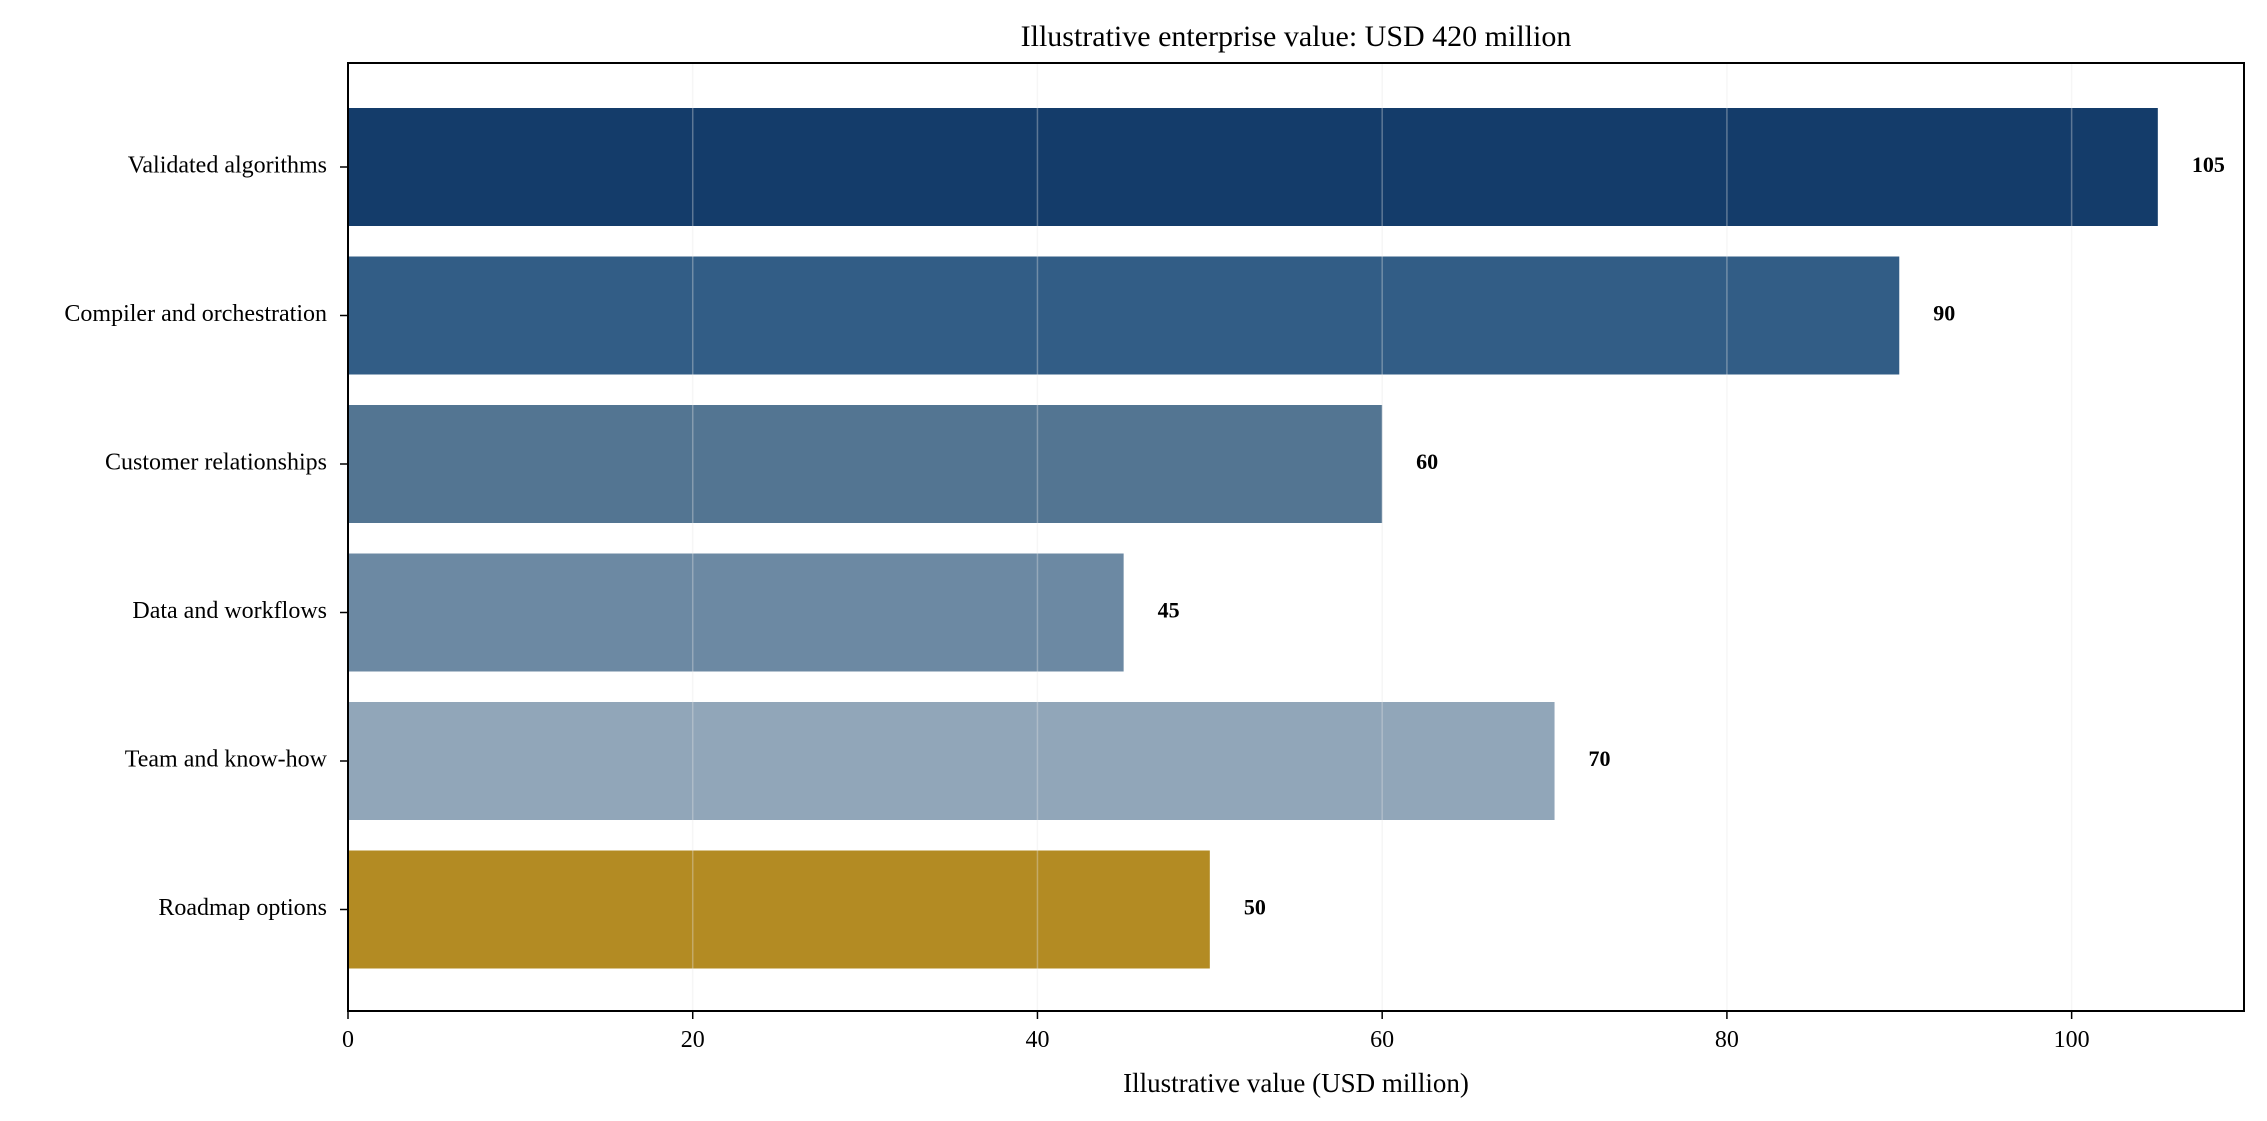  What do you see at coordinates (226, 760) in the screenshot?
I see `category-label: Team and know-how` at bounding box center [226, 760].